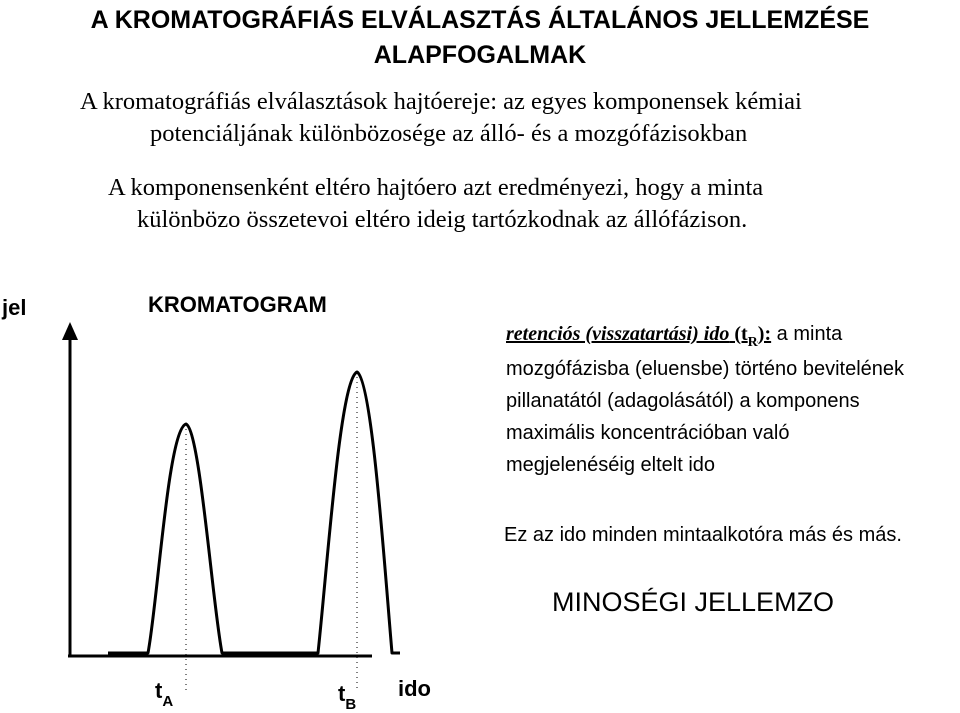 This screenshot has height=713, width=960. What do you see at coordinates (738, 334) in the screenshot?
I see `symbol-open: (t` at bounding box center [738, 334].